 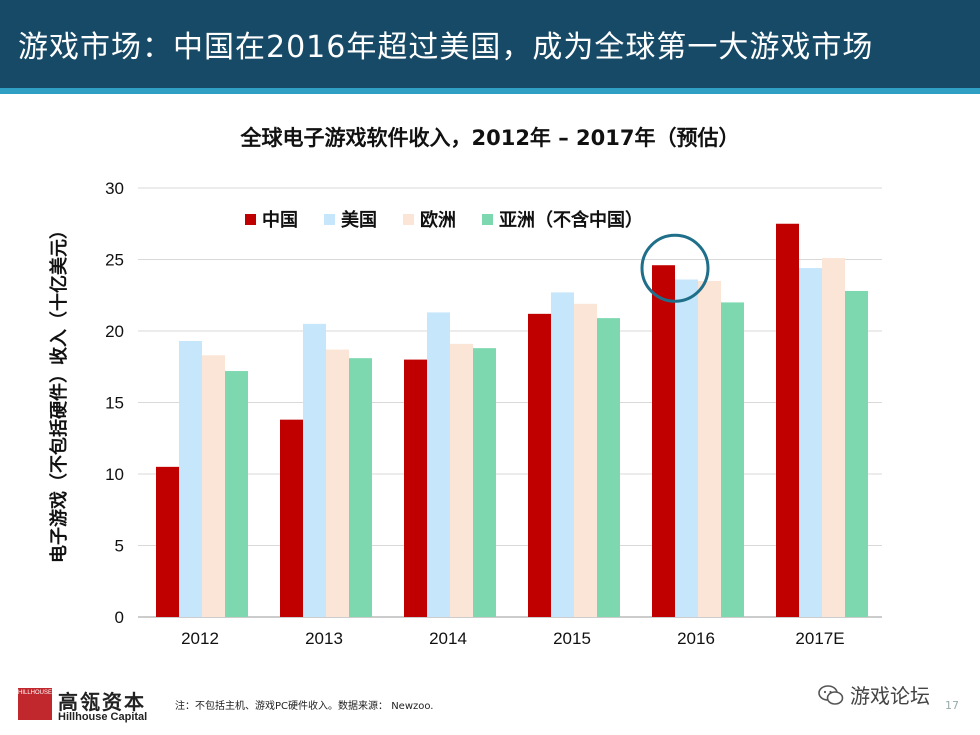 What do you see at coordinates (200, 638) in the screenshot?
I see `x-tick-label: 2012` at bounding box center [200, 638].